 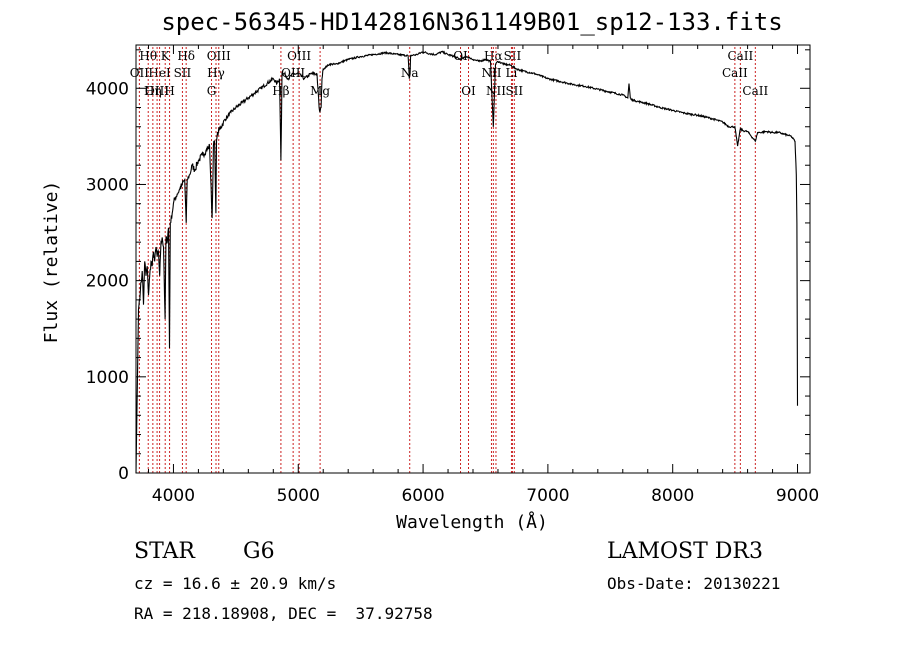 What do you see at coordinates (212, 91) in the screenshot?
I see `line-marker-label: G` at bounding box center [212, 91].